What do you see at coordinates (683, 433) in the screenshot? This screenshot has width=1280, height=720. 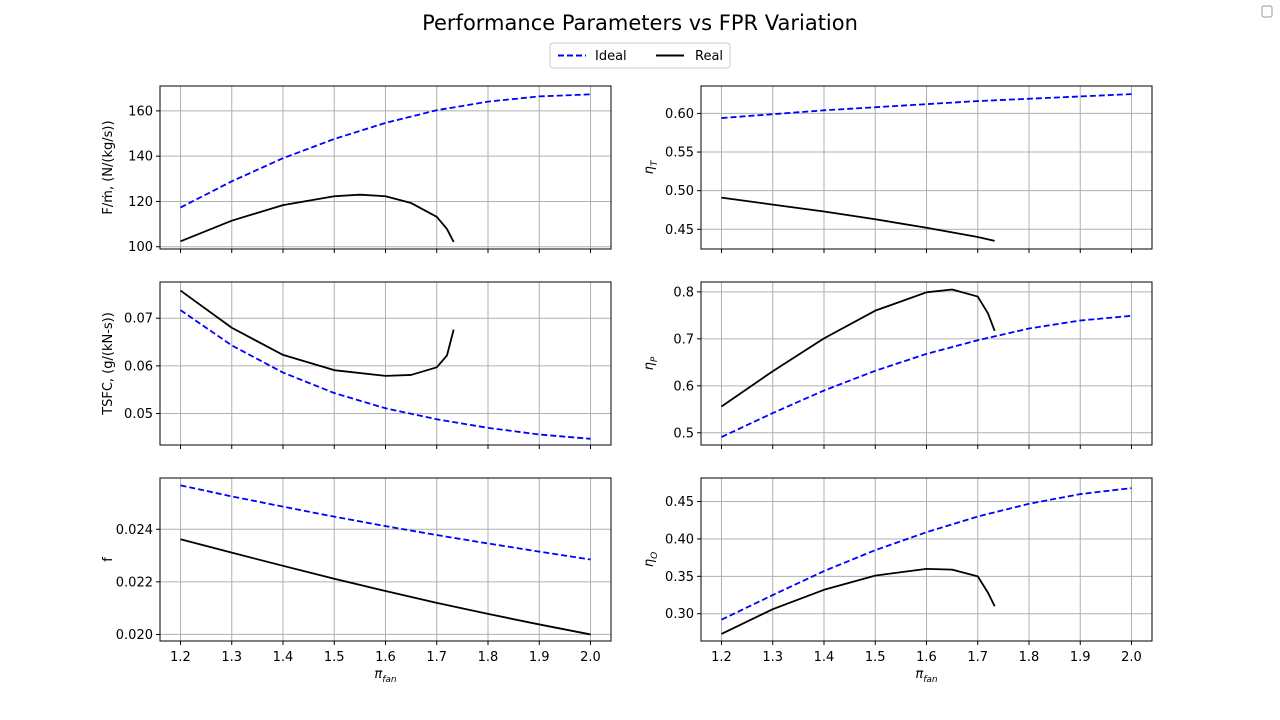 I see `y-tick-label: 0.5` at bounding box center [683, 433].